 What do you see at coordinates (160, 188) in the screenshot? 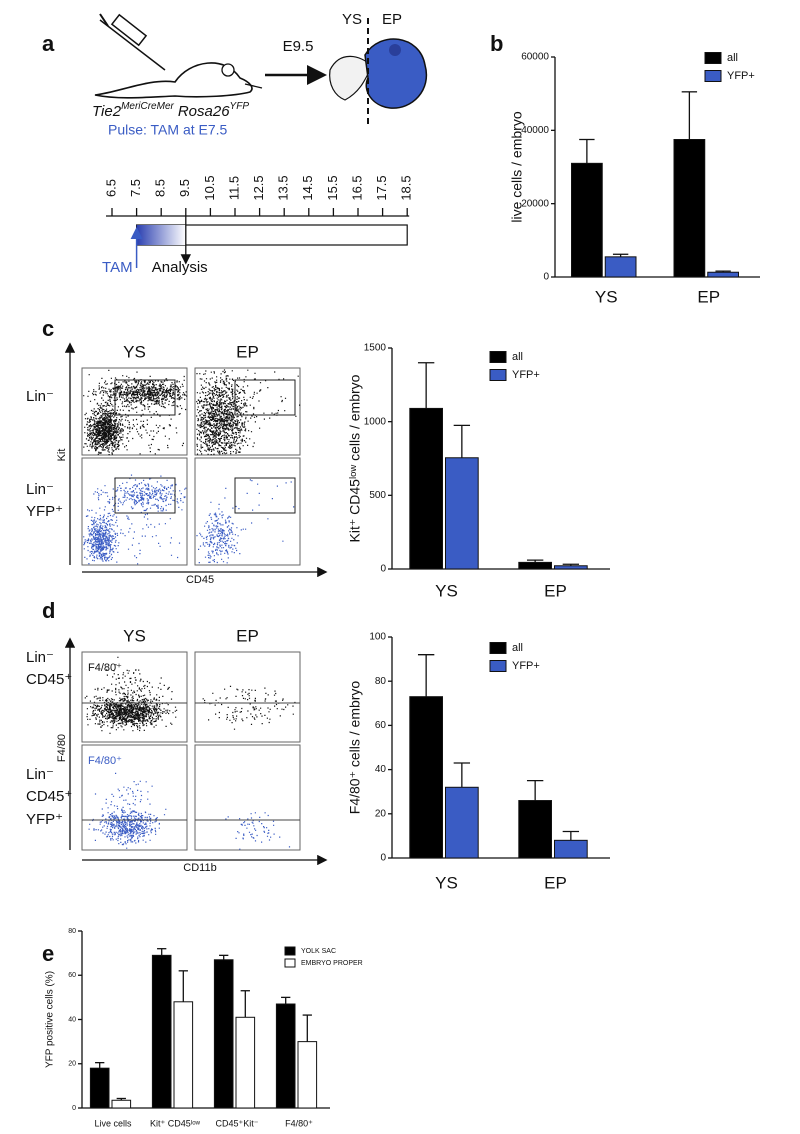
I see `timeline-label: 8.5` at bounding box center [160, 188].